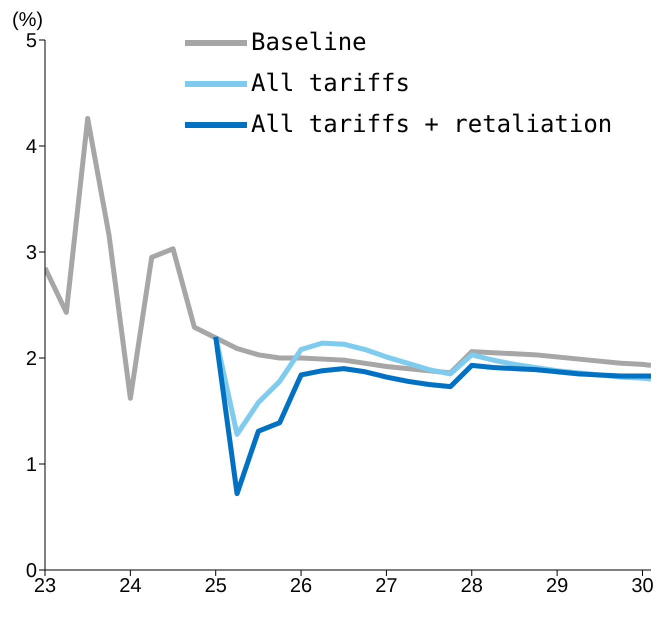  What do you see at coordinates (31, 465) in the screenshot?
I see `y-tick-label: 1` at bounding box center [31, 465].